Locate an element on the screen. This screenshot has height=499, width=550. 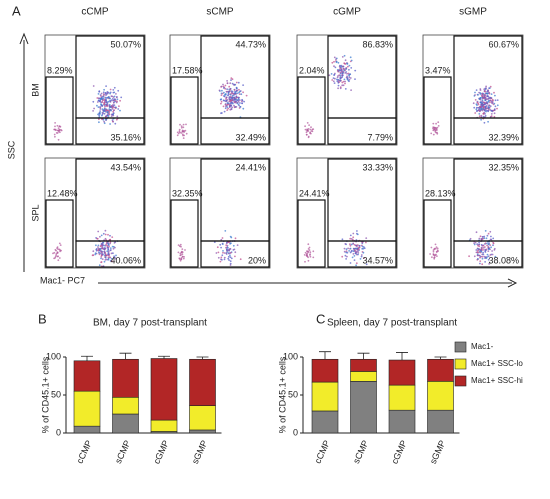
column-title: sCMP is located at coordinates (220, 12).